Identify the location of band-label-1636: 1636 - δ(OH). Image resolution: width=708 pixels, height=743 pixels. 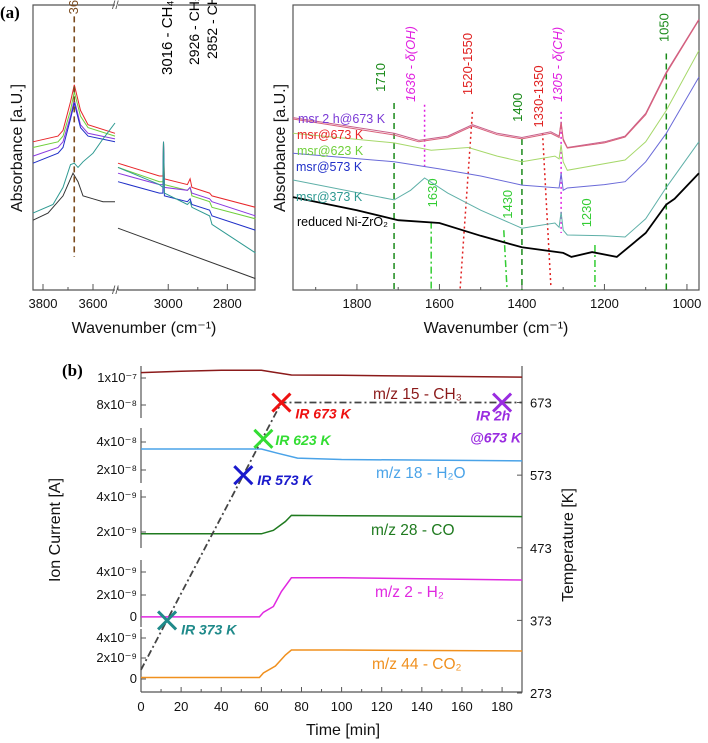
(410, 64).